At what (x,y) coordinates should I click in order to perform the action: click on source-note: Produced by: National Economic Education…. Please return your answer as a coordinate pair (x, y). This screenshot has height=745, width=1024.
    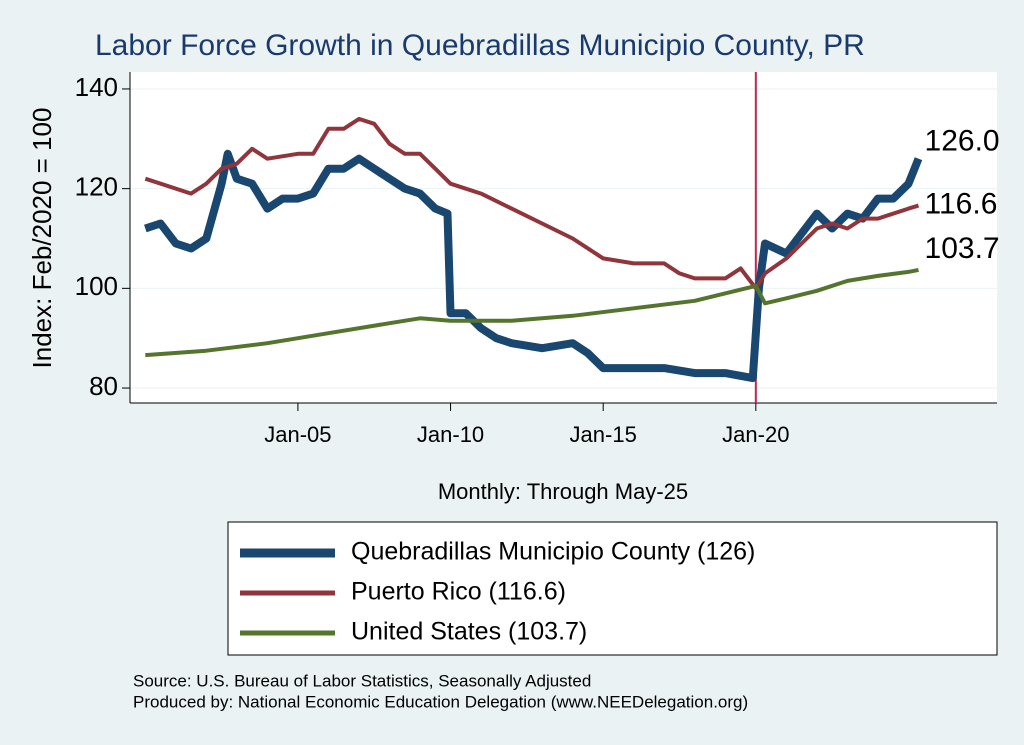
    Looking at the image, I should click on (440, 701).